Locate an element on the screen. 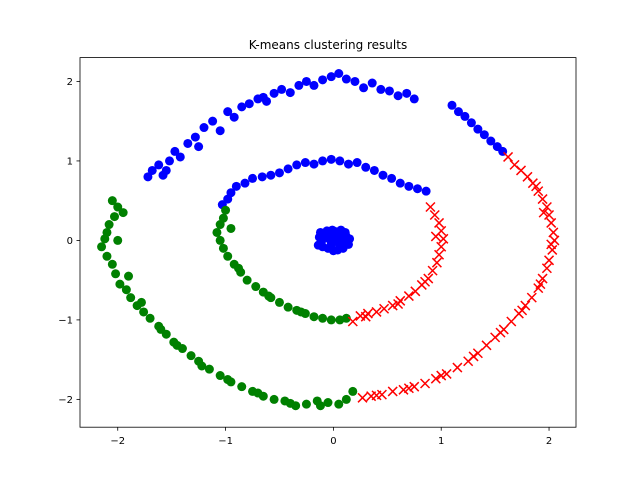 This screenshot has width=640, height=480. x-tick-label: 0 is located at coordinates (333, 441).